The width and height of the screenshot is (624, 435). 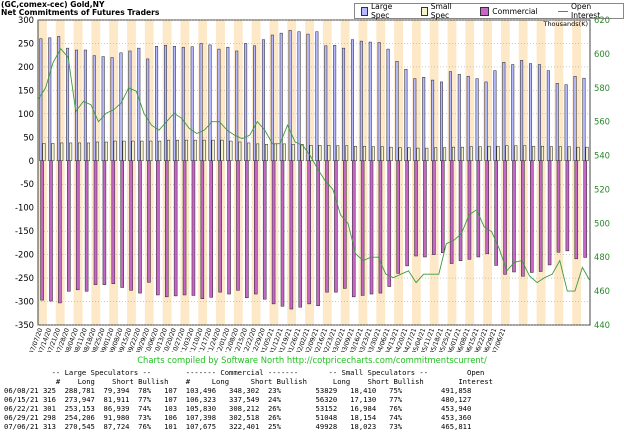 What do you see at coordinates (26, 20) in the screenshot?
I see `left-axis-tick-label: 300` at bounding box center [26, 20].